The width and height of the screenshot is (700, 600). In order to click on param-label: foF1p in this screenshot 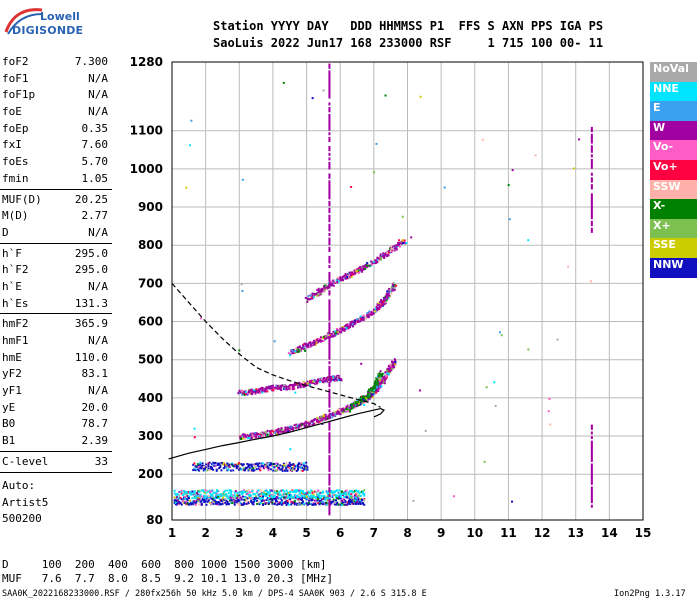, I will do `click(19, 95)`.